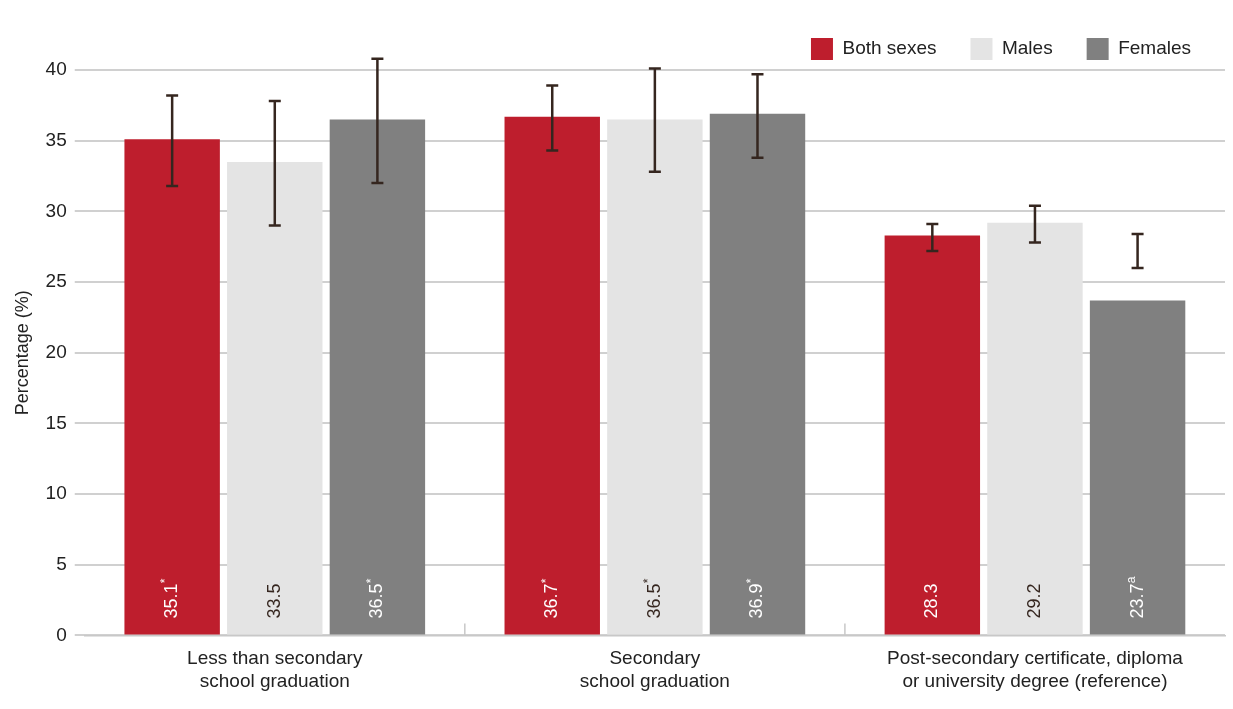 This screenshot has height=709, width=1233. Describe the element at coordinates (931, 601) in the screenshot. I see `data-label: 28.3` at that location.